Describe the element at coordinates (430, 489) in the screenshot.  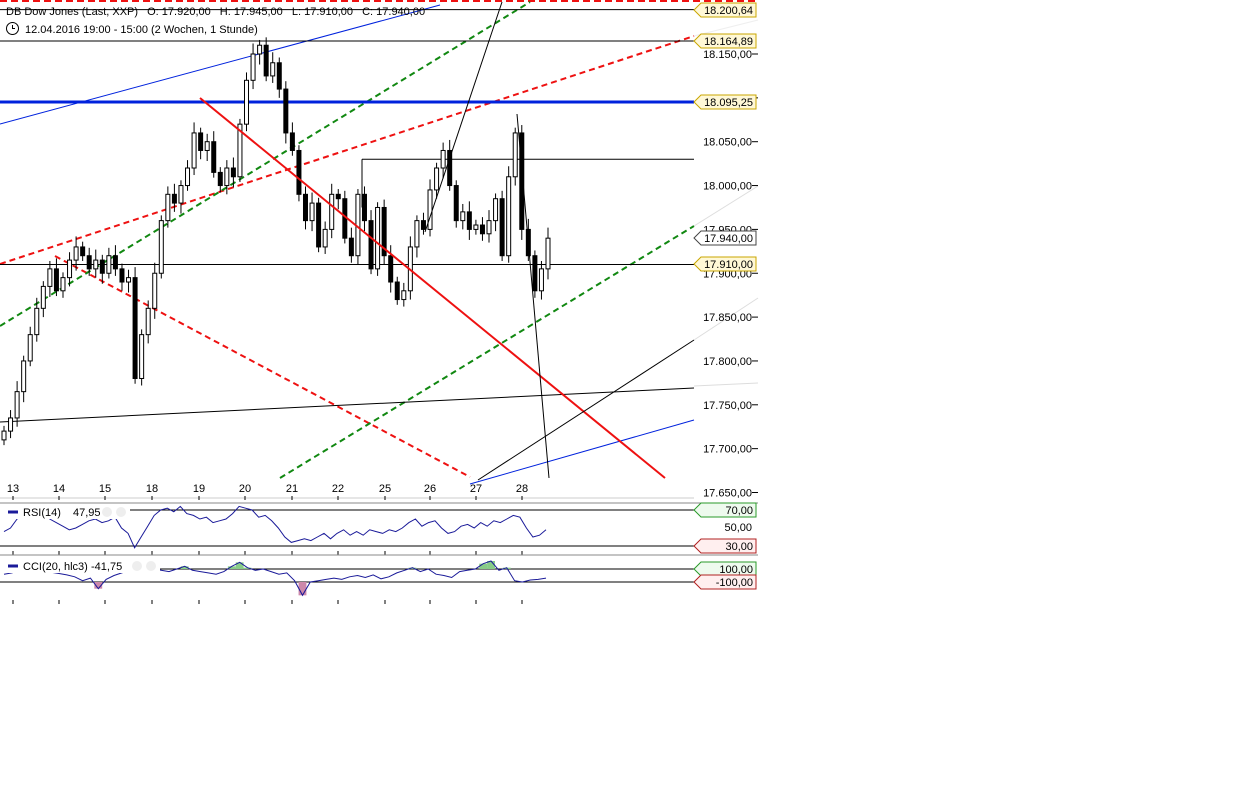
I see `x-tick-label: 26` at that location.